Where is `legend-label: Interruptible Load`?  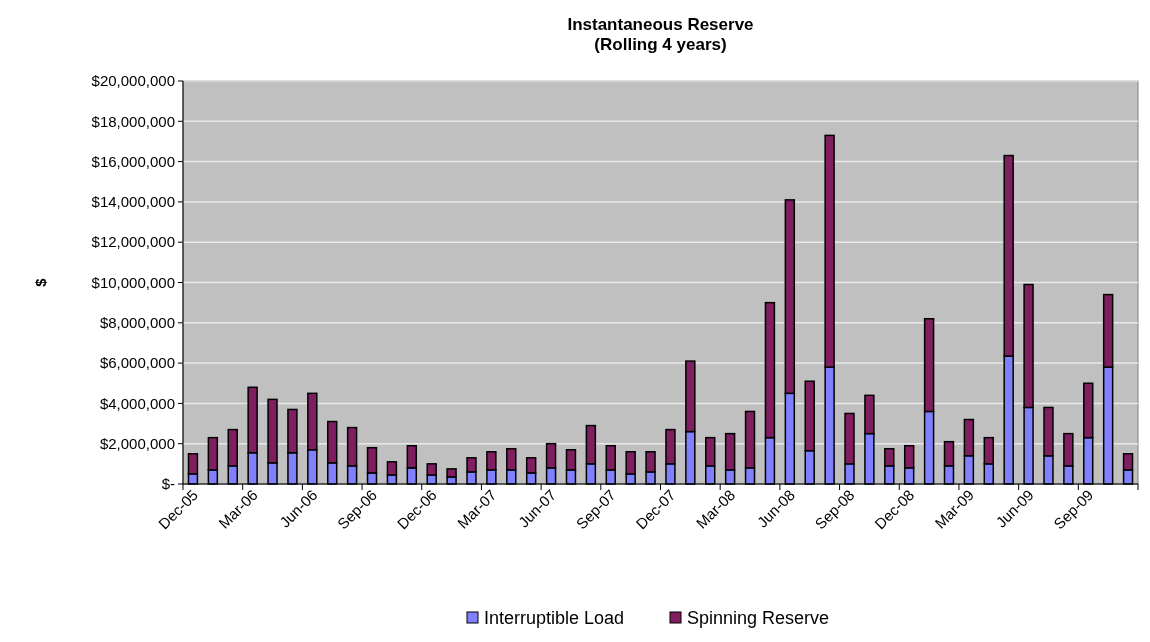
legend-label: Interruptible Load is located at coordinates (554, 618).